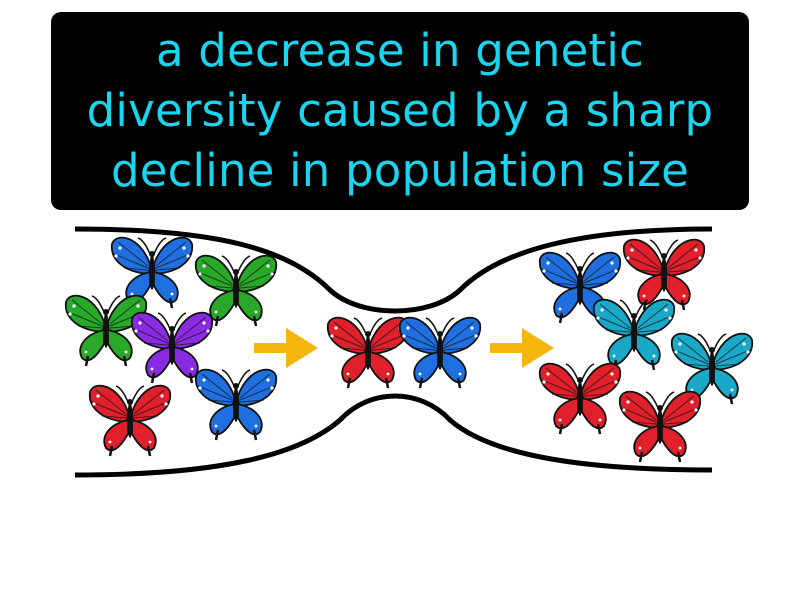  I want to click on bottleneck-top-curve, so click(393, 270).